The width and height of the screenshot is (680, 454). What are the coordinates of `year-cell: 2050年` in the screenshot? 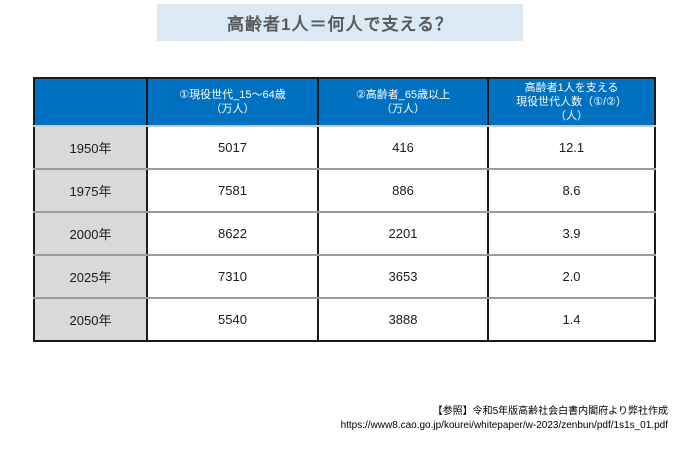 It's located at (91, 319).